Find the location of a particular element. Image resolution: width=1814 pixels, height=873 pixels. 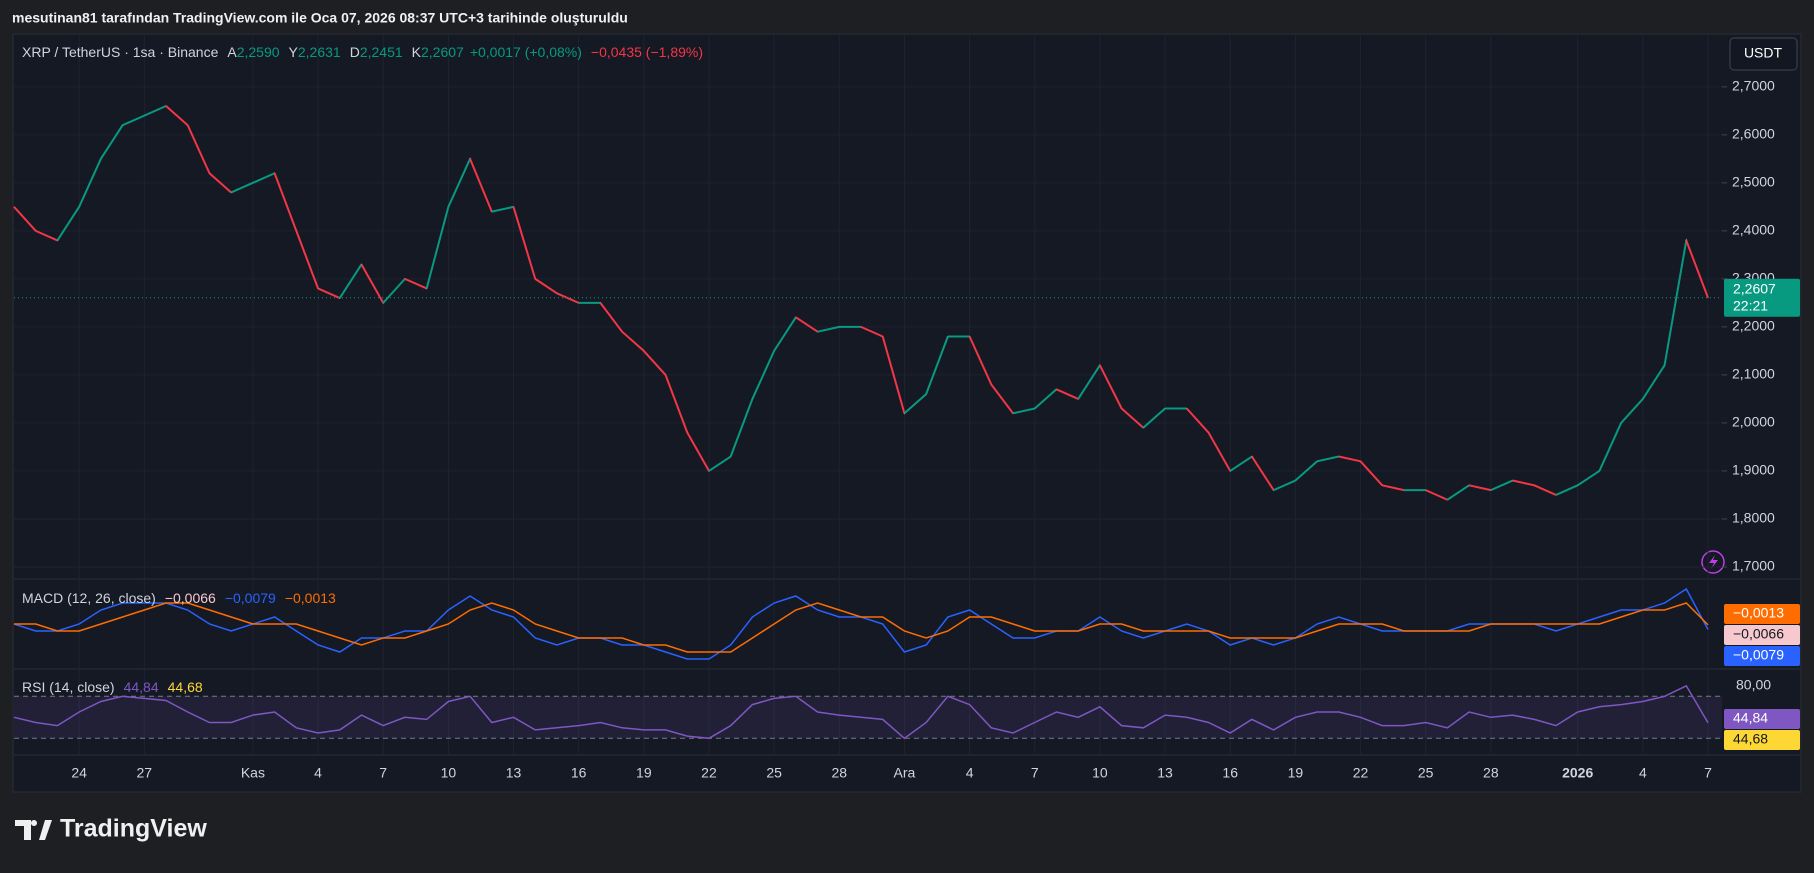

legend-change-day: −0,0435 (−1,89%) is located at coordinates (647, 52).